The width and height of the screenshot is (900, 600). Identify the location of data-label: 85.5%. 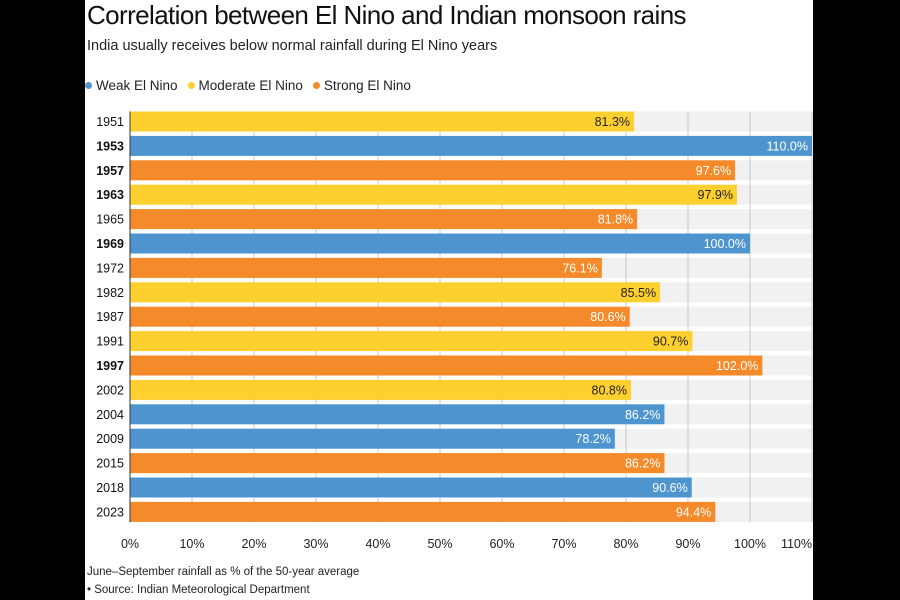
(638, 293).